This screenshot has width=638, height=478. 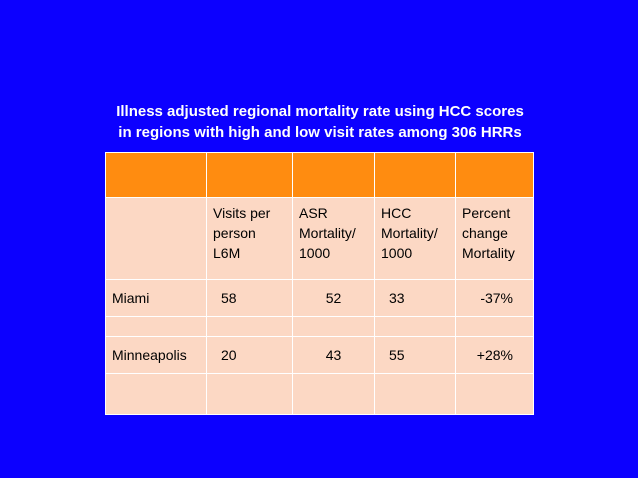 I want to click on table-row: Minneapolis 20 43 55 +28%, so click(x=319, y=355).